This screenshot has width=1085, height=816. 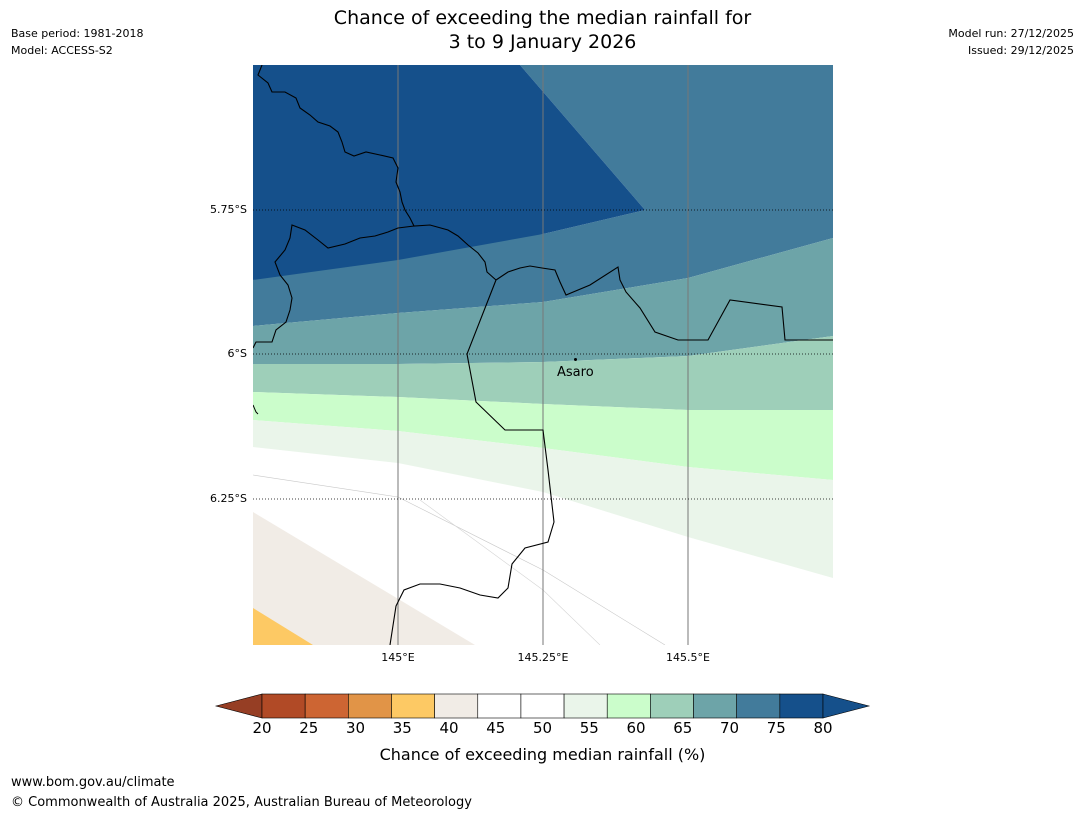 What do you see at coordinates (1020, 50) in the screenshot?
I see `issued-text: Issued: 29/12/2025` at bounding box center [1020, 50].